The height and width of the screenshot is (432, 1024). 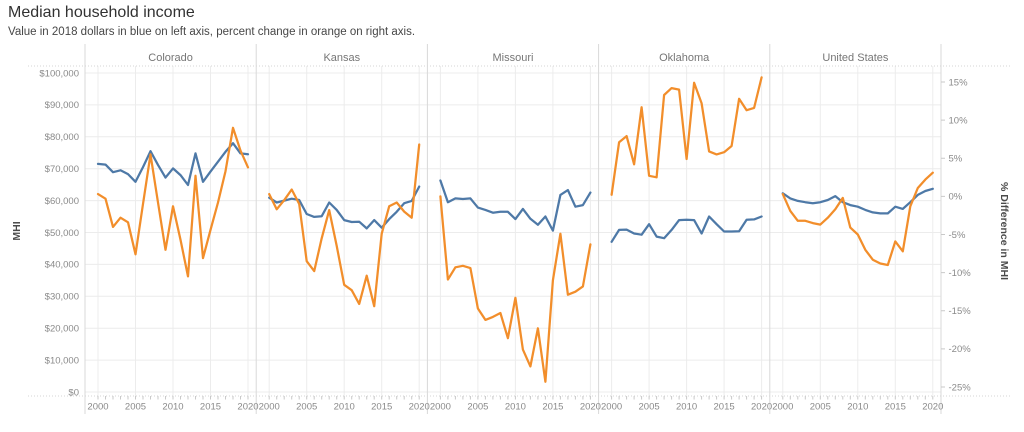 I want to click on left-tick-label: $70,000, so click(x=62, y=169).